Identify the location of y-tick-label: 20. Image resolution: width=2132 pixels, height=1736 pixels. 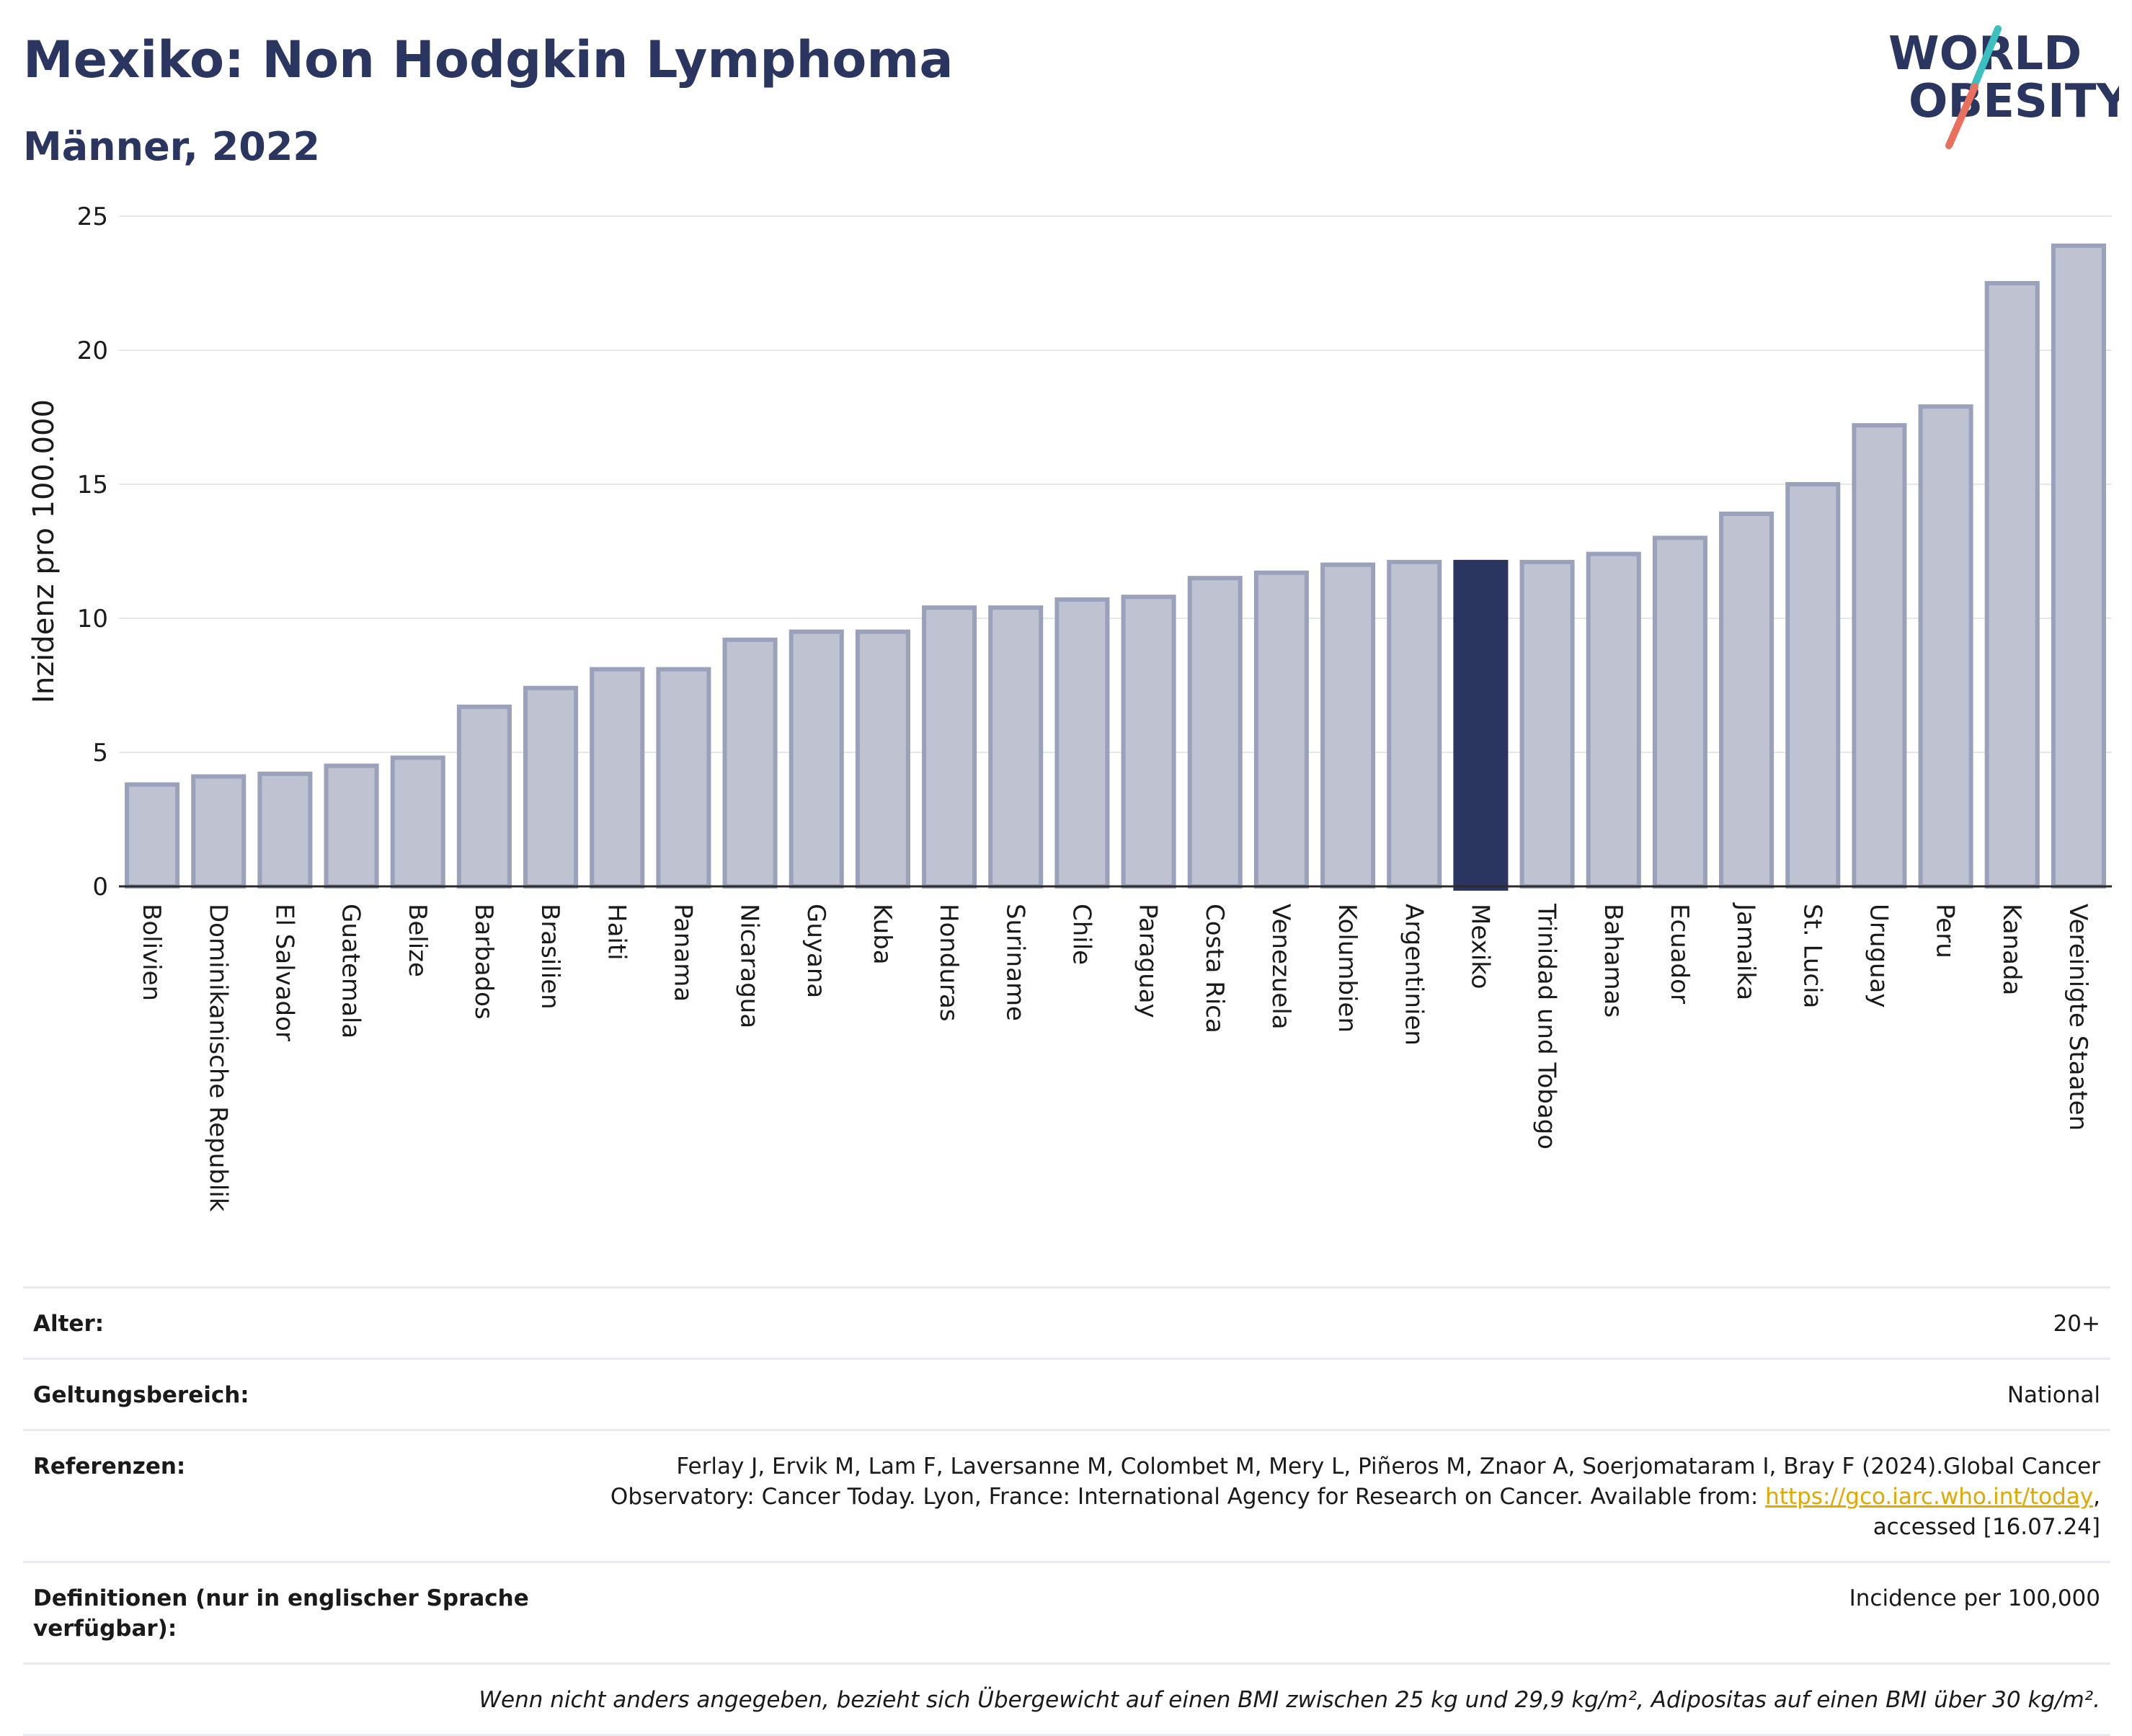
(92, 351).